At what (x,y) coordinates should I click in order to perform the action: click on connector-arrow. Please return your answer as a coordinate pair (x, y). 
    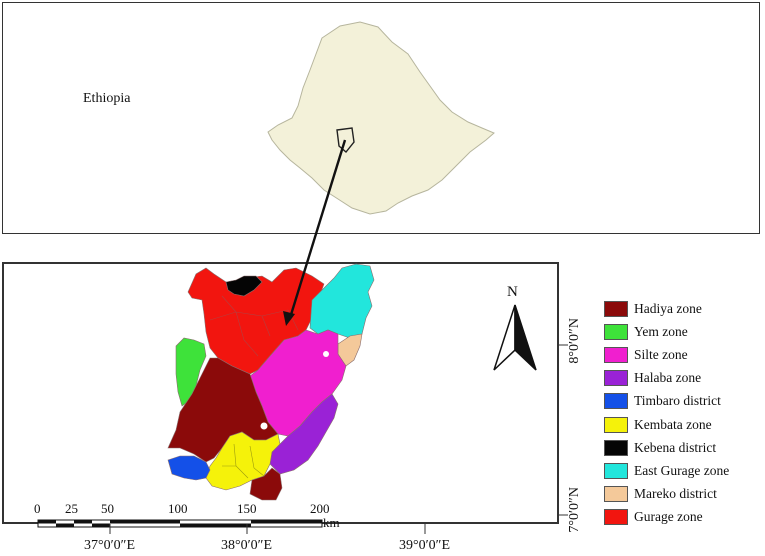
    Looking at the image, I should click on (317, 229).